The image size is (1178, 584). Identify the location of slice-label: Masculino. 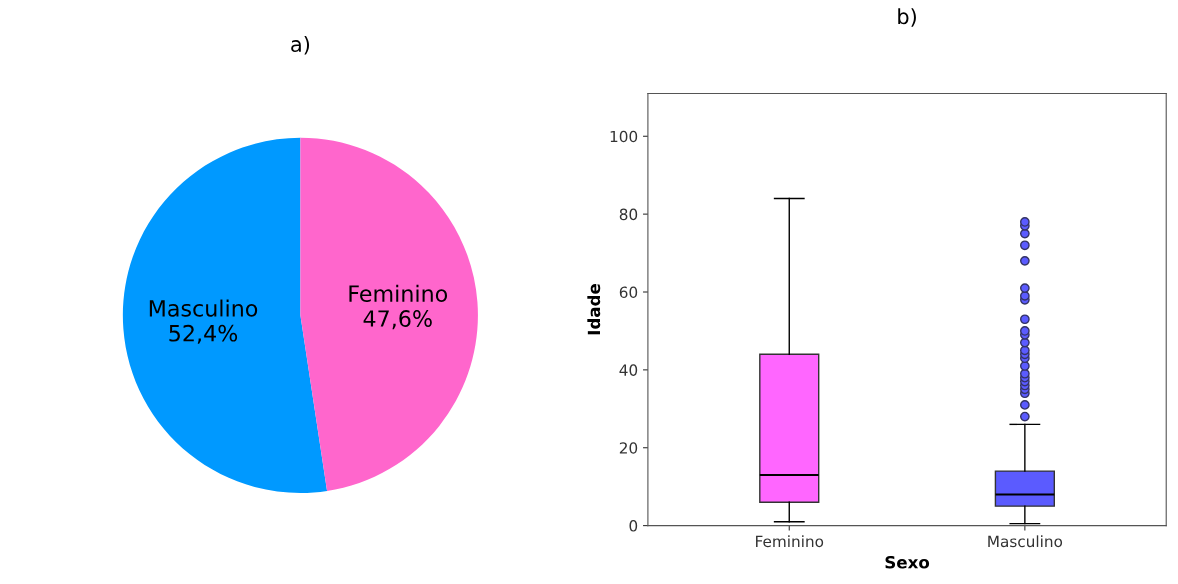
(203, 308).